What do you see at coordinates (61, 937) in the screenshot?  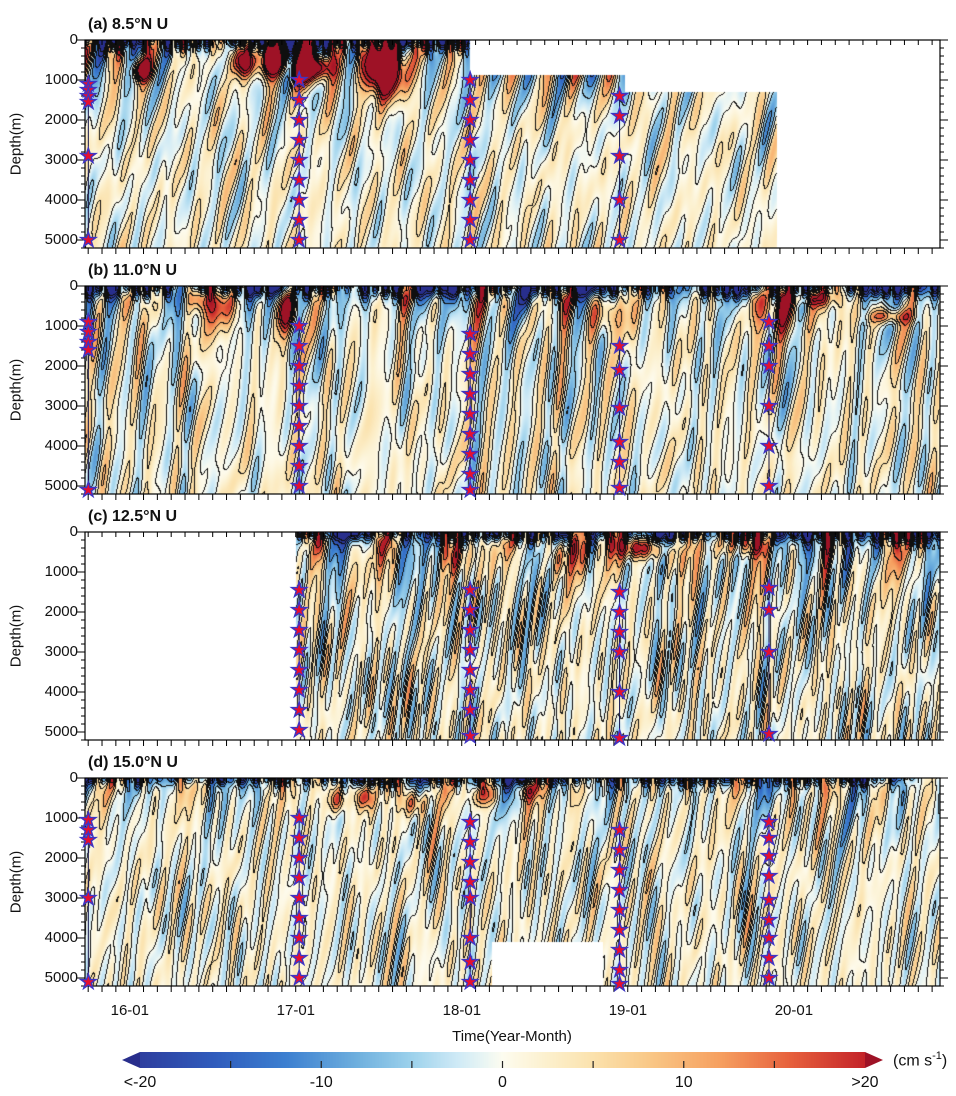 I see `y-tick-label-d-4000: 4000` at bounding box center [61, 937].